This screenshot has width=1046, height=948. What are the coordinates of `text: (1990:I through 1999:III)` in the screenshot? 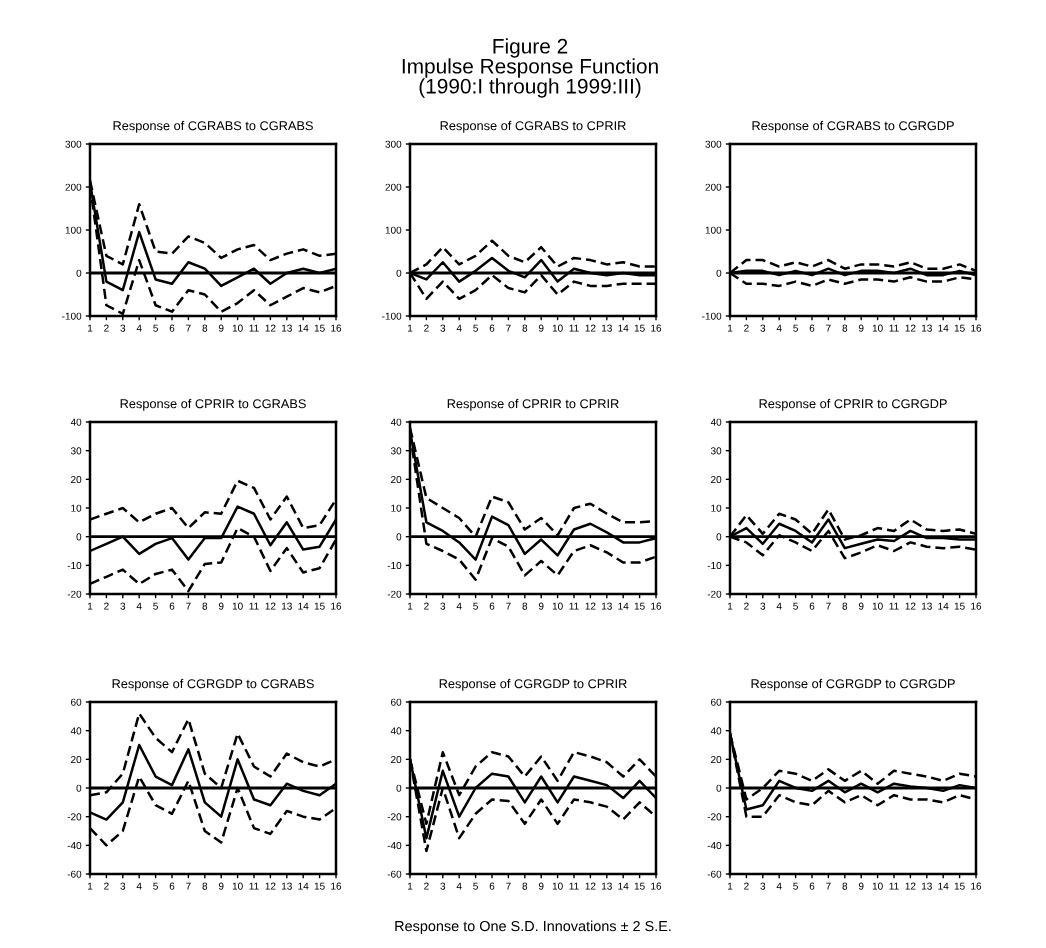 It's located at (530, 88).